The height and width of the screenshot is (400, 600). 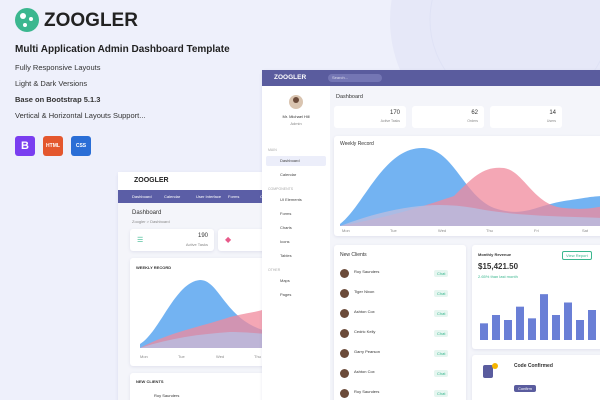 What do you see at coordinates (234, 196) in the screenshot?
I see `nav-item: Forms` at bounding box center [234, 196].